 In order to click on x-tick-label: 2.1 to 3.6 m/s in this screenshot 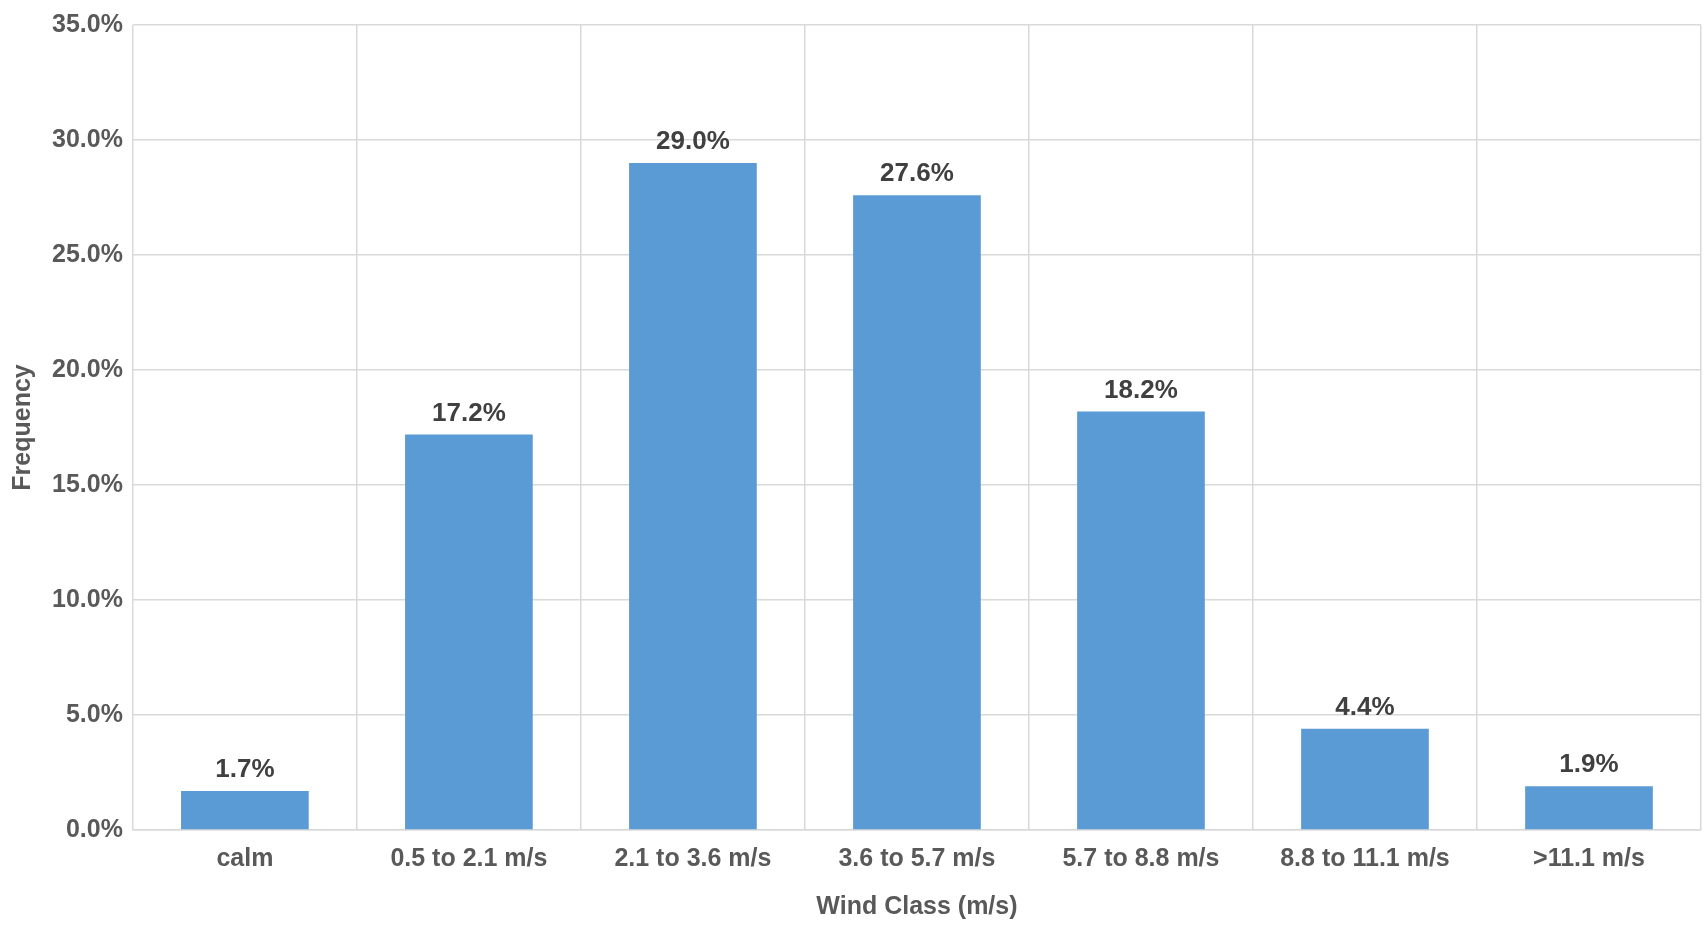, I will do `click(693, 856)`.